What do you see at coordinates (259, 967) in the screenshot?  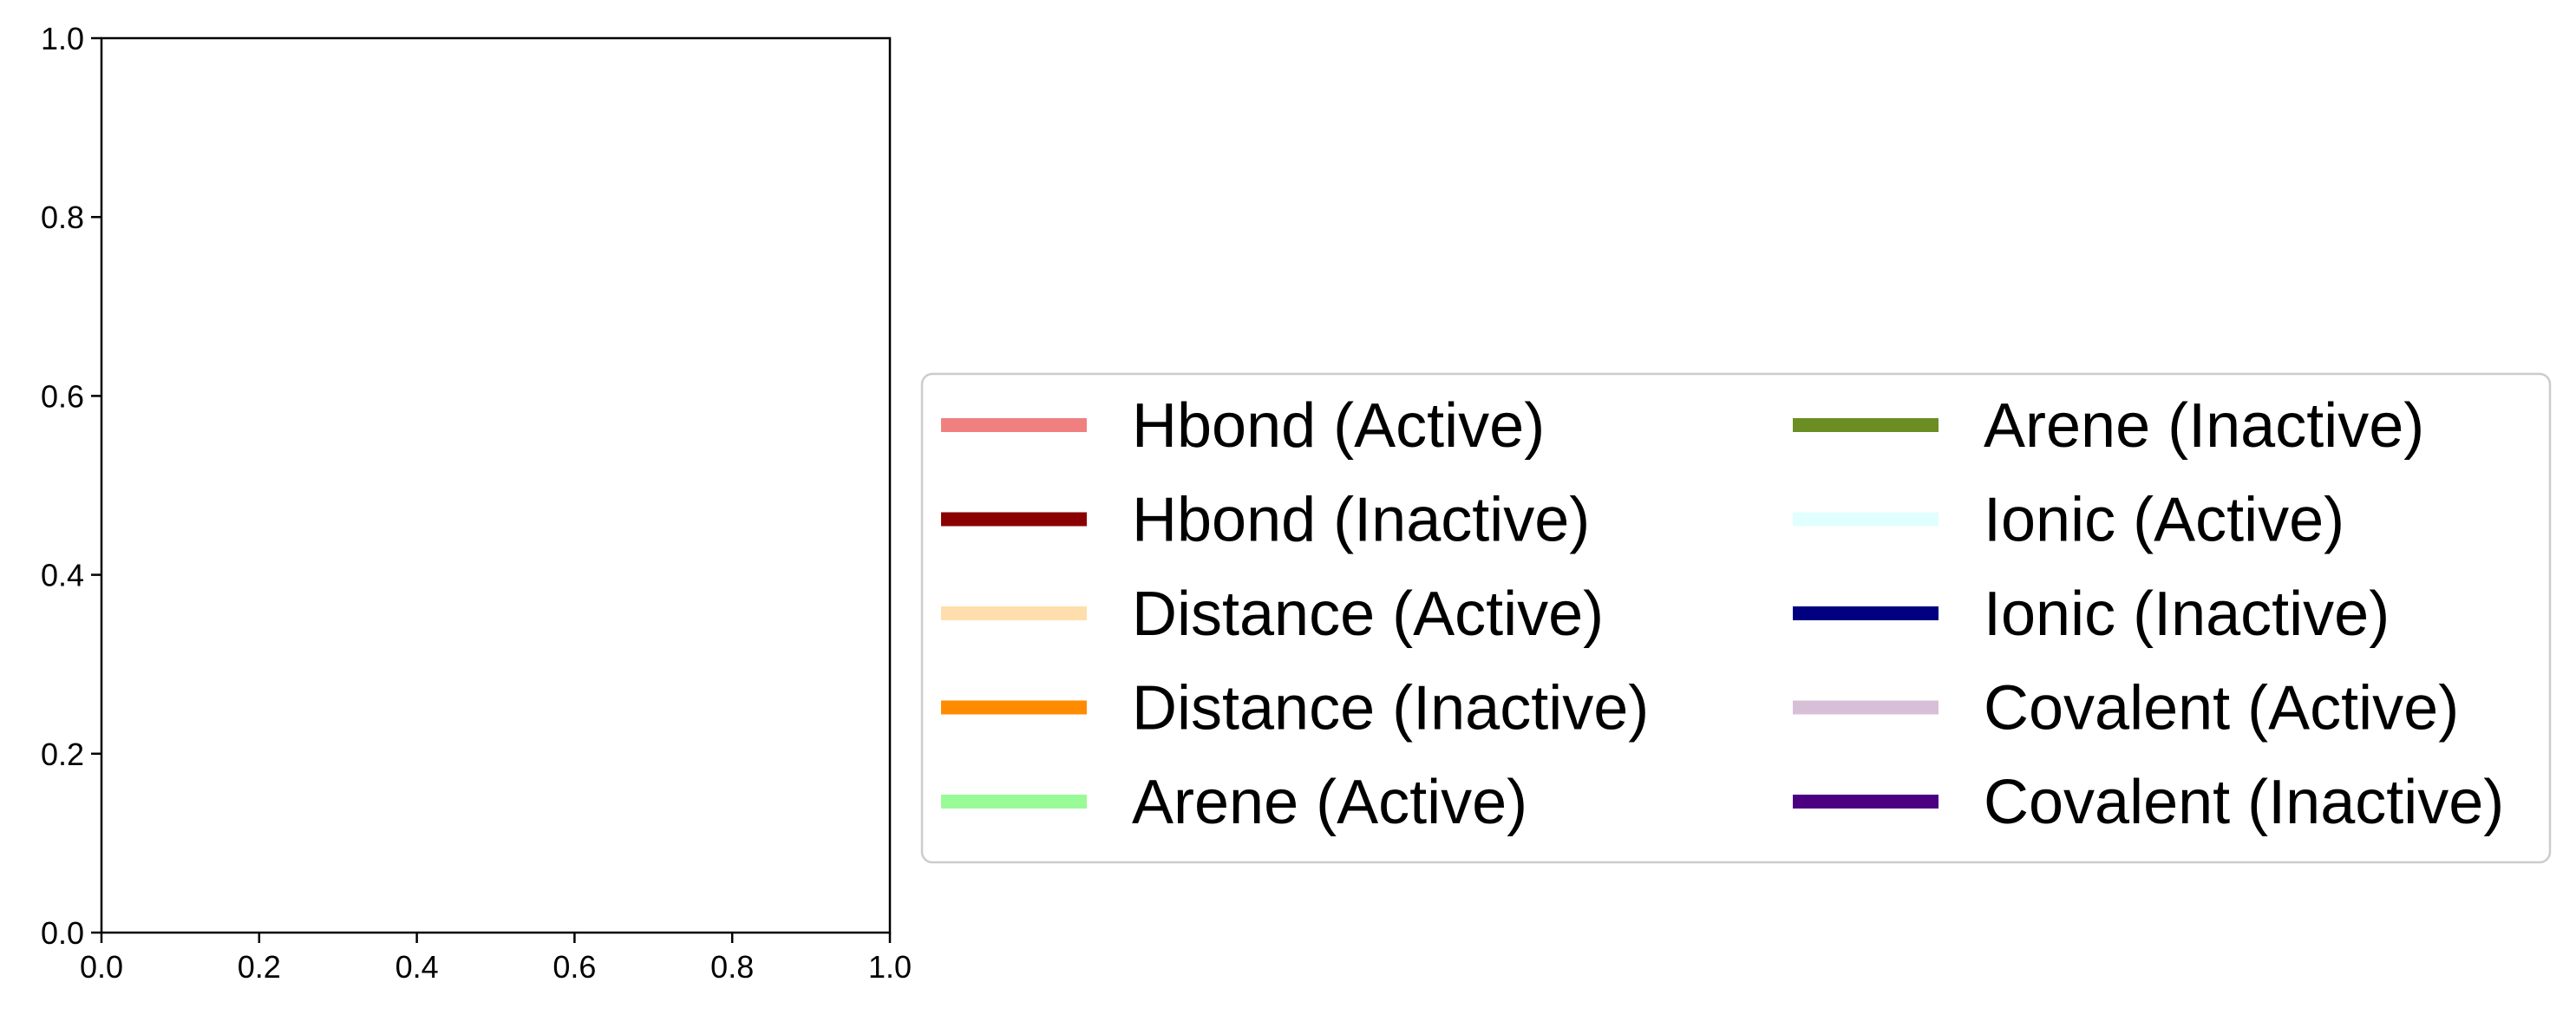 I see `x-tick-label: 0.2` at bounding box center [259, 967].